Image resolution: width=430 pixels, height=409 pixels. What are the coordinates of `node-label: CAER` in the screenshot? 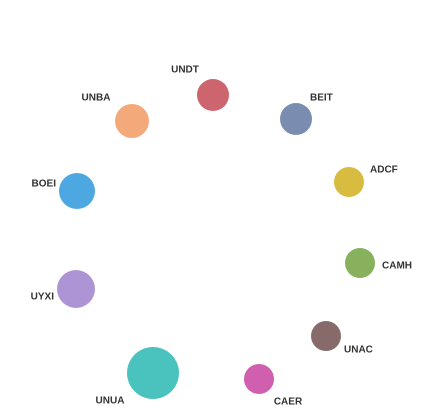 It's located at (288, 402).